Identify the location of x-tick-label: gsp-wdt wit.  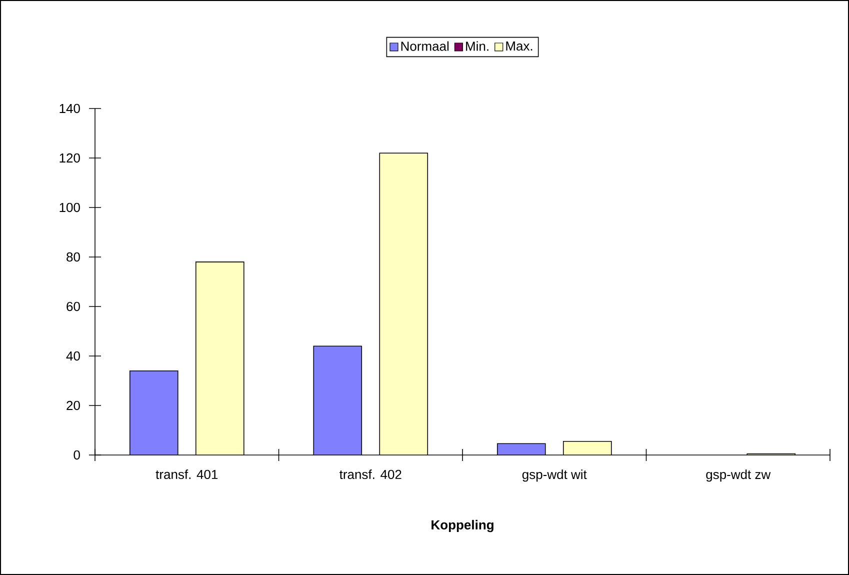
(554, 476).